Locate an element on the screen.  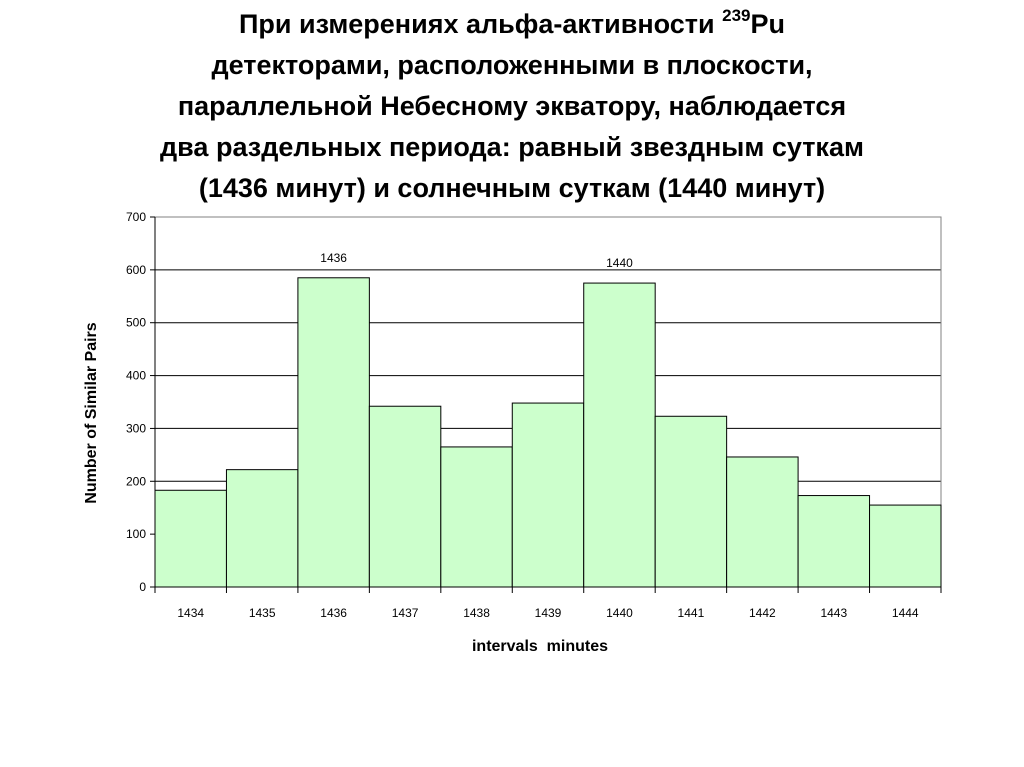
y-tick-label: 100 is located at coordinates (136, 534).